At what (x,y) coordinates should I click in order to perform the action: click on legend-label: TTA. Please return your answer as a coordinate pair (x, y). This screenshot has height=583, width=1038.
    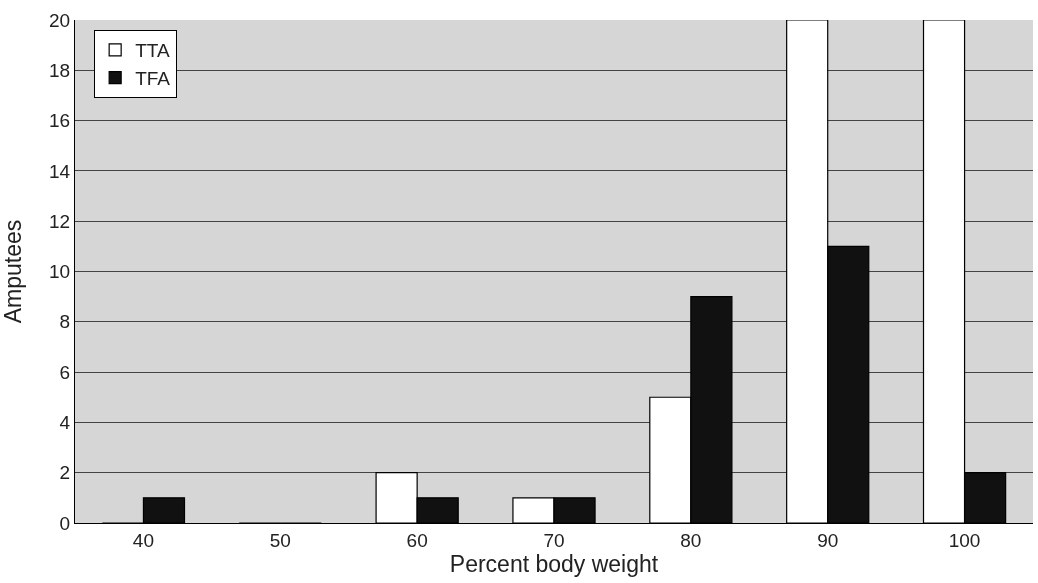
    Looking at the image, I should click on (152, 51).